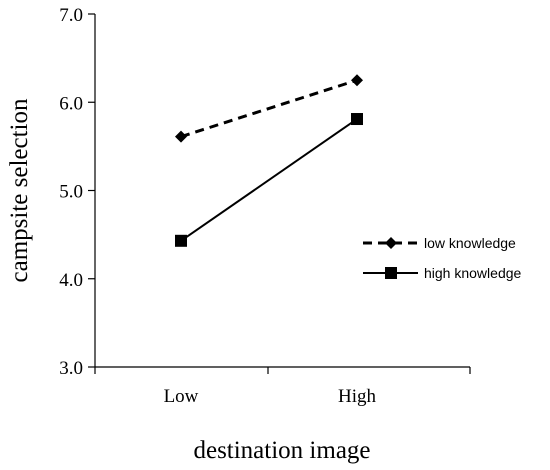 The width and height of the screenshot is (550, 470). What do you see at coordinates (473, 273) in the screenshot?
I see `legend-label: high knowledge` at bounding box center [473, 273].